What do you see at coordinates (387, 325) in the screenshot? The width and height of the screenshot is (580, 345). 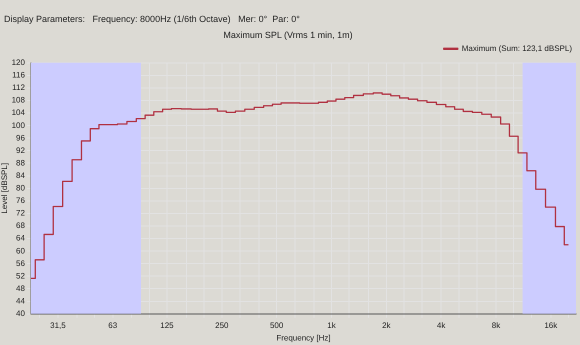 I see `x-tick-label: 2k` at bounding box center [387, 325].